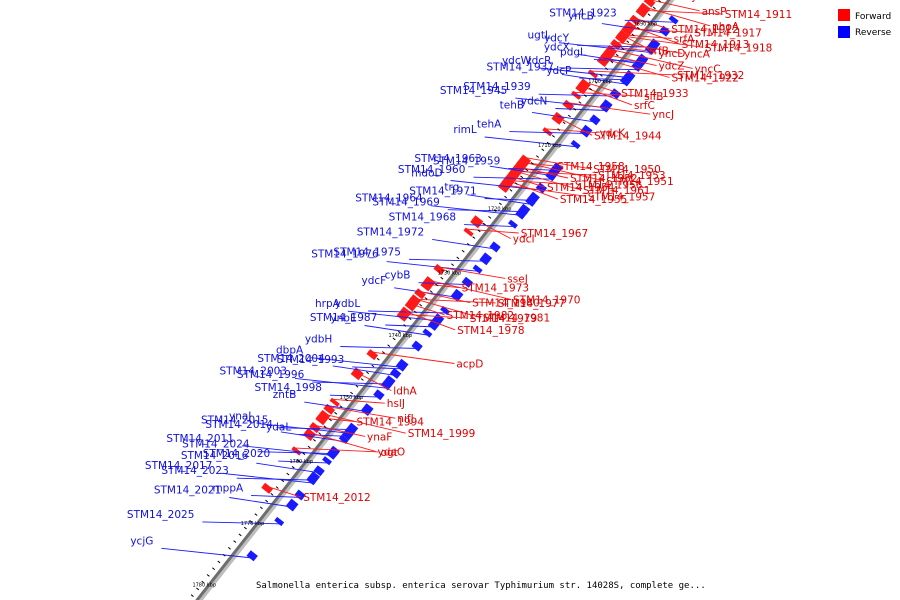  Describe the element at coordinates (590, 167) in the screenshot. I see `forward-gene-label-stm14-1958: STM14_1958` at that location.